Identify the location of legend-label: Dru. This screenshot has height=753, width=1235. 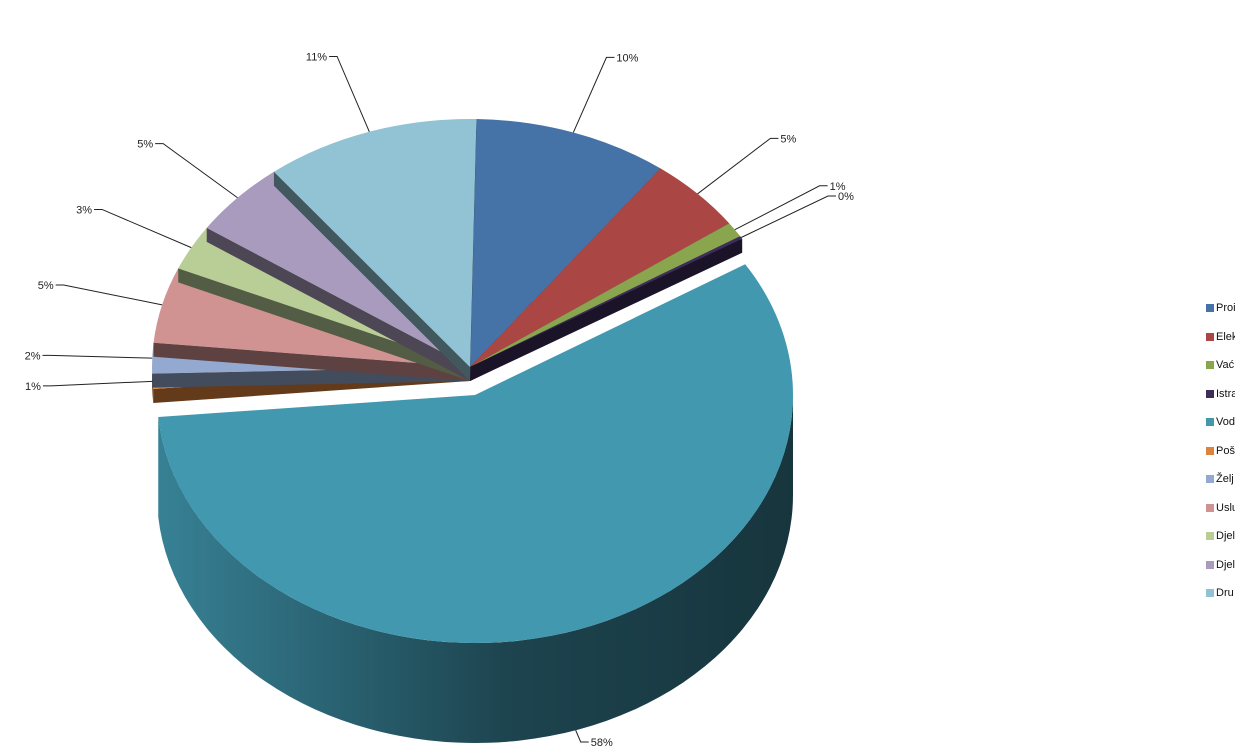
(1225, 593).